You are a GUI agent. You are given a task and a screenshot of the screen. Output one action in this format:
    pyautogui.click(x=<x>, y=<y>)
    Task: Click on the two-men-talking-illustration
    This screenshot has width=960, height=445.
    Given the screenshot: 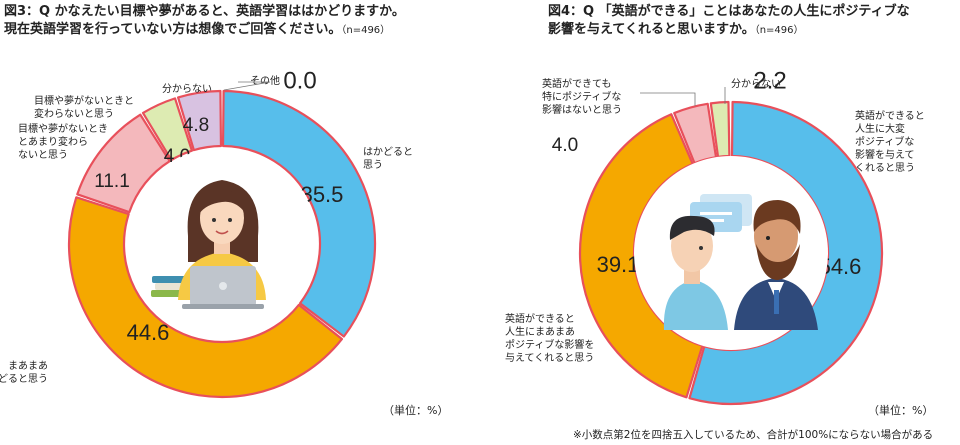 What is the action you would take?
    pyautogui.click(x=731, y=253)
    